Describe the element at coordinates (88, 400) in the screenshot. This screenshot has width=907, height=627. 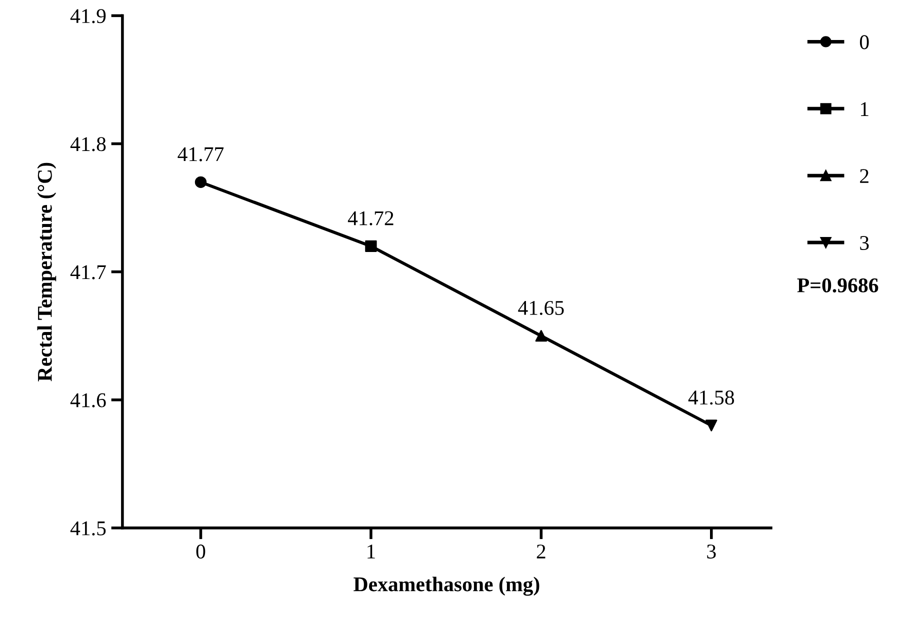
I see `y-tick-label: 41.6` at that location.